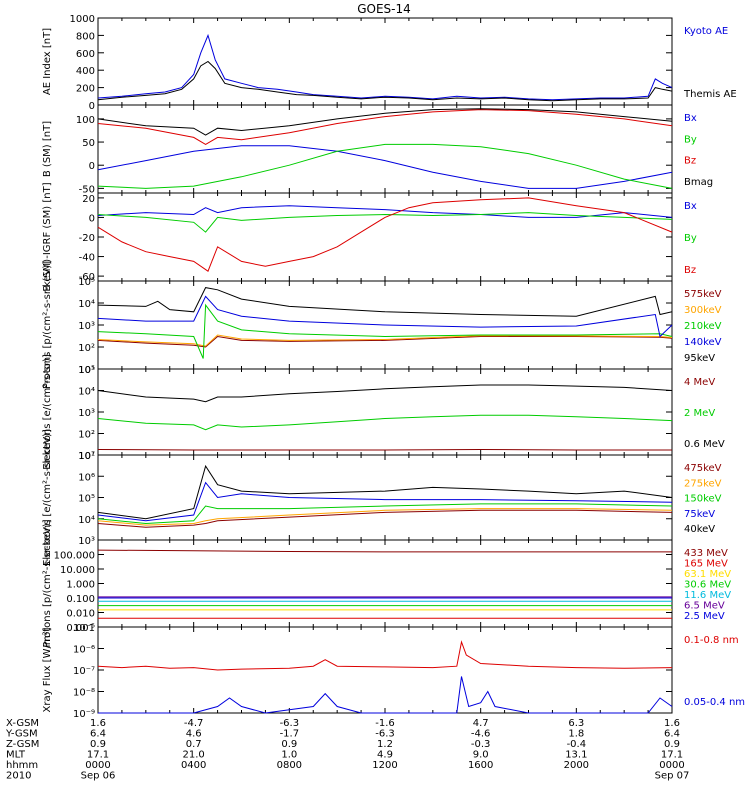 This screenshot has height=800, width=750. I want to click on x-axis-value: 0.7, so click(194, 744).